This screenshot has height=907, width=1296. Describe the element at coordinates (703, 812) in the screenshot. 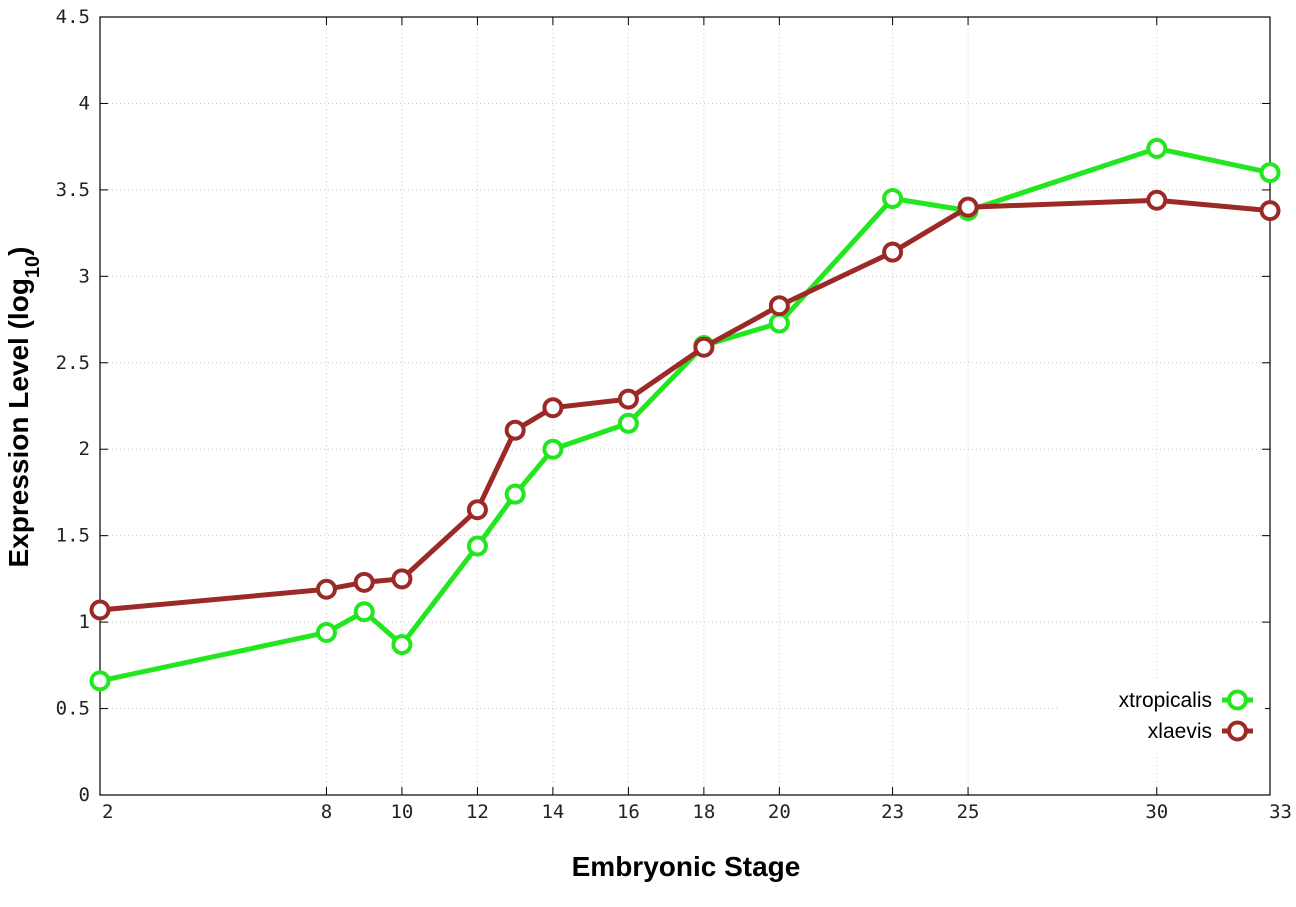

I see `x-tick-label: 18` at that location.